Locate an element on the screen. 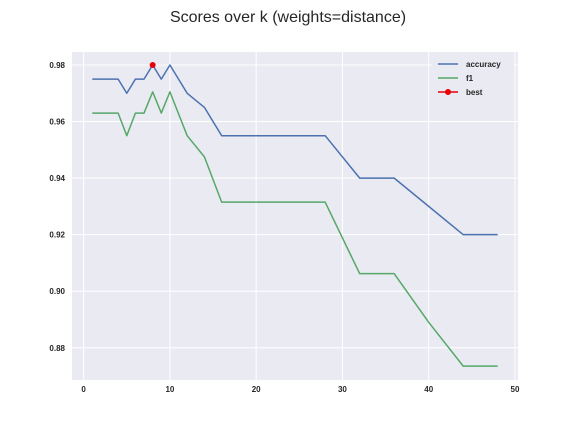 This screenshot has height=432, width=576. legend-label: best is located at coordinates (474, 92).